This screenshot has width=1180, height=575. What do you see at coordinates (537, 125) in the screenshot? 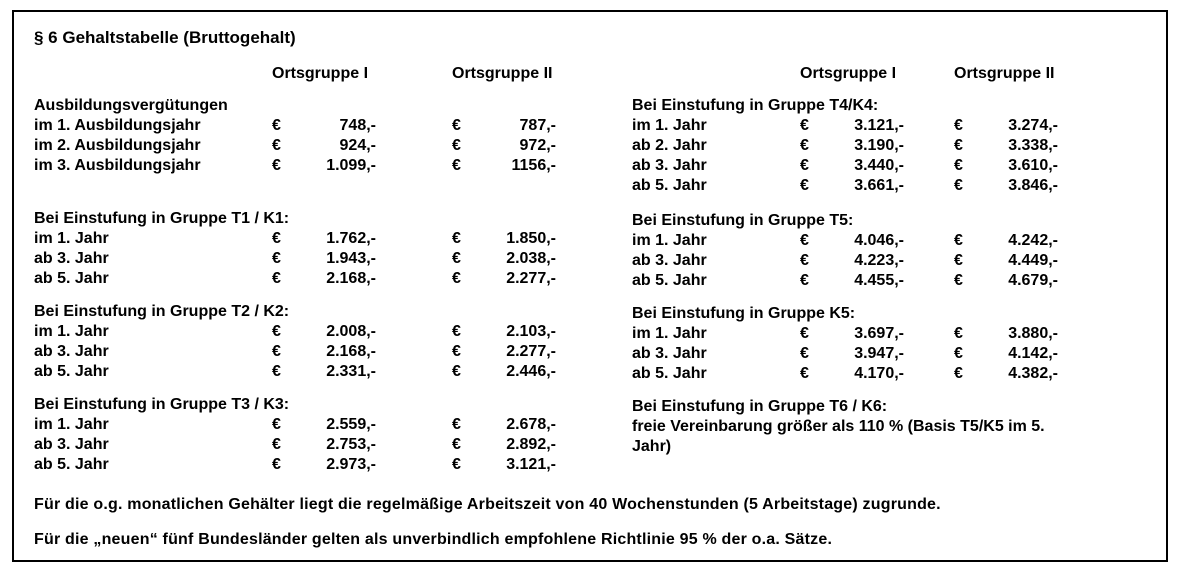
I see `amount-ortsgruppe-2: 787,-` at bounding box center [537, 125].